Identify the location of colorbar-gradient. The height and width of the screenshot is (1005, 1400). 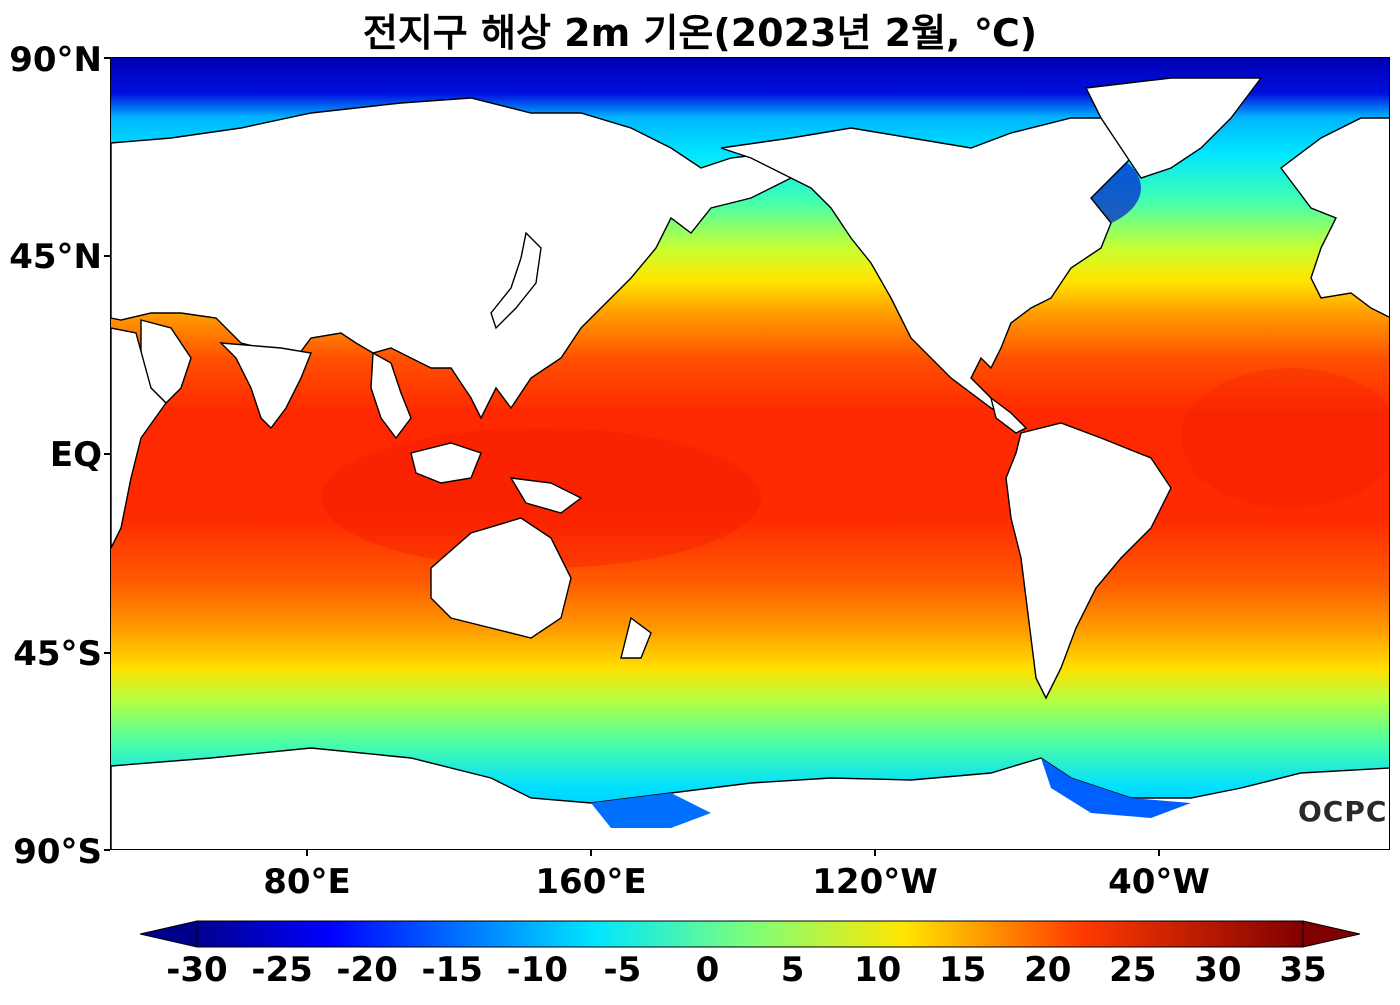
(750, 934).